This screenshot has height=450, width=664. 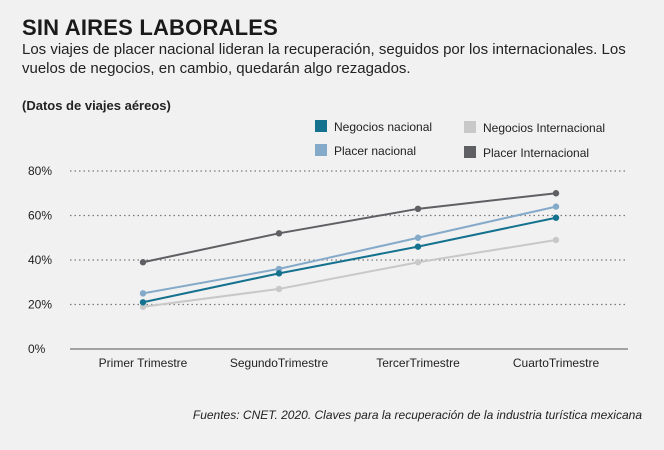 What do you see at coordinates (383, 127) in the screenshot?
I see `legend-label: Negocios nacional` at bounding box center [383, 127].